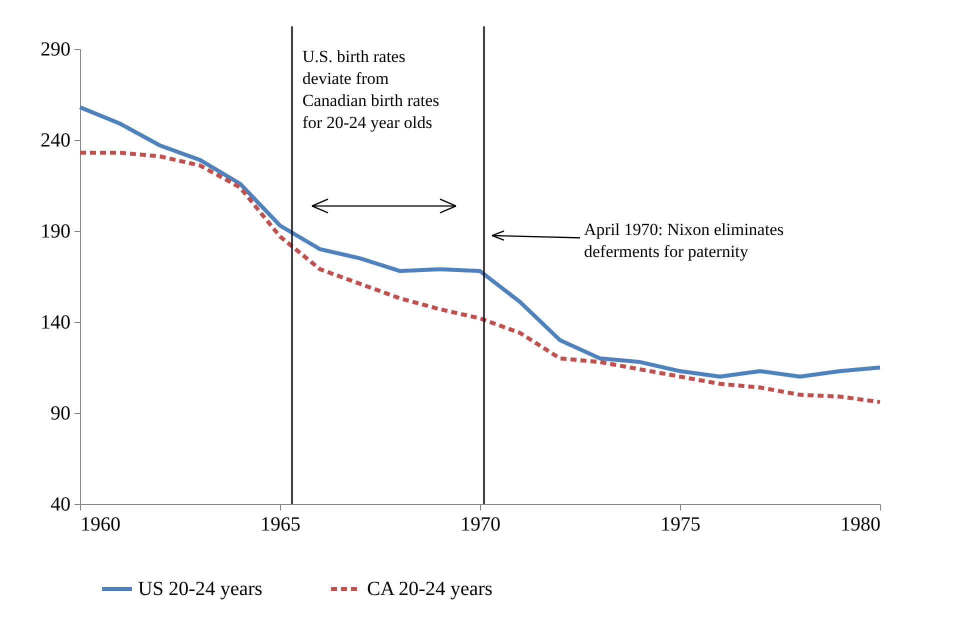 This screenshot has height=632, width=963. What do you see at coordinates (55, 323) in the screenshot?
I see `y-tick-label: 140` at bounding box center [55, 323].